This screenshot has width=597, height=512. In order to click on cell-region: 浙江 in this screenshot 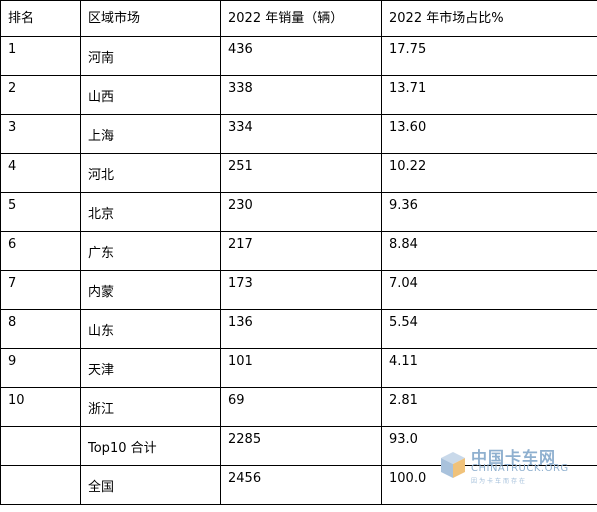, I will do `click(150, 407)`.